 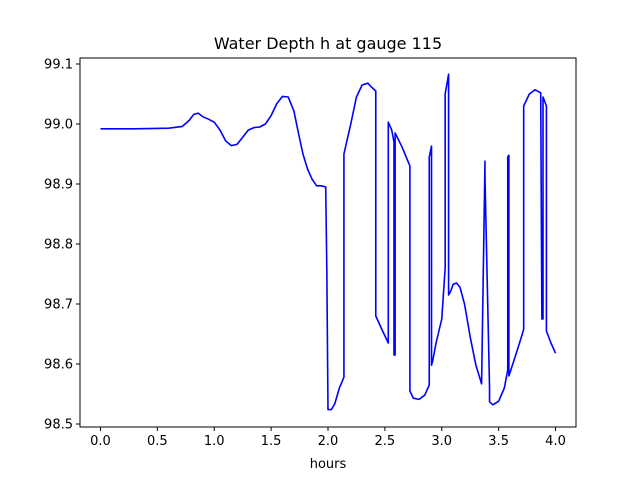 I want to click on x-tick-label: 1.5, so click(x=271, y=441).